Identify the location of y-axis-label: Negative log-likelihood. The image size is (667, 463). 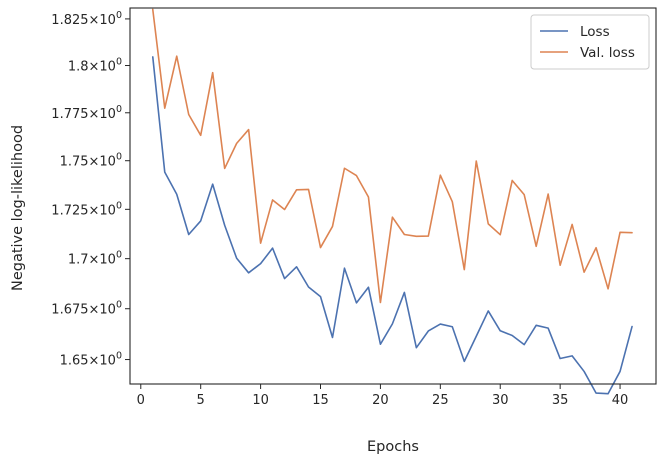
(18, 208).